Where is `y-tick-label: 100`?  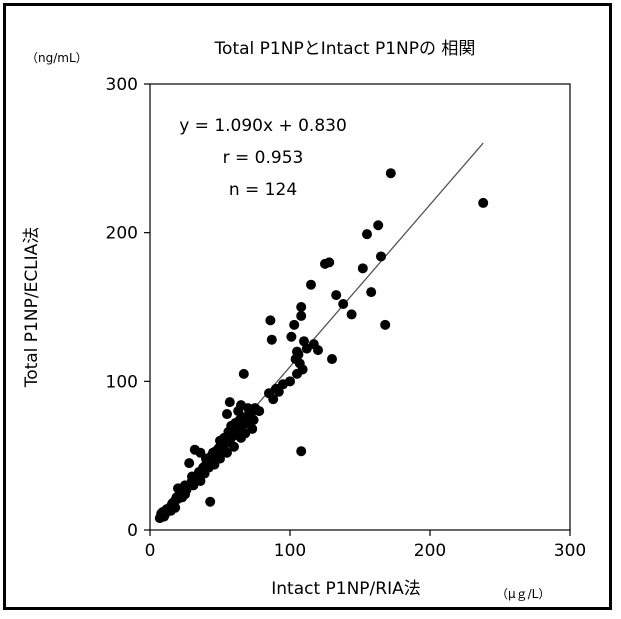 y-tick-label: 100 is located at coordinates (122, 382).